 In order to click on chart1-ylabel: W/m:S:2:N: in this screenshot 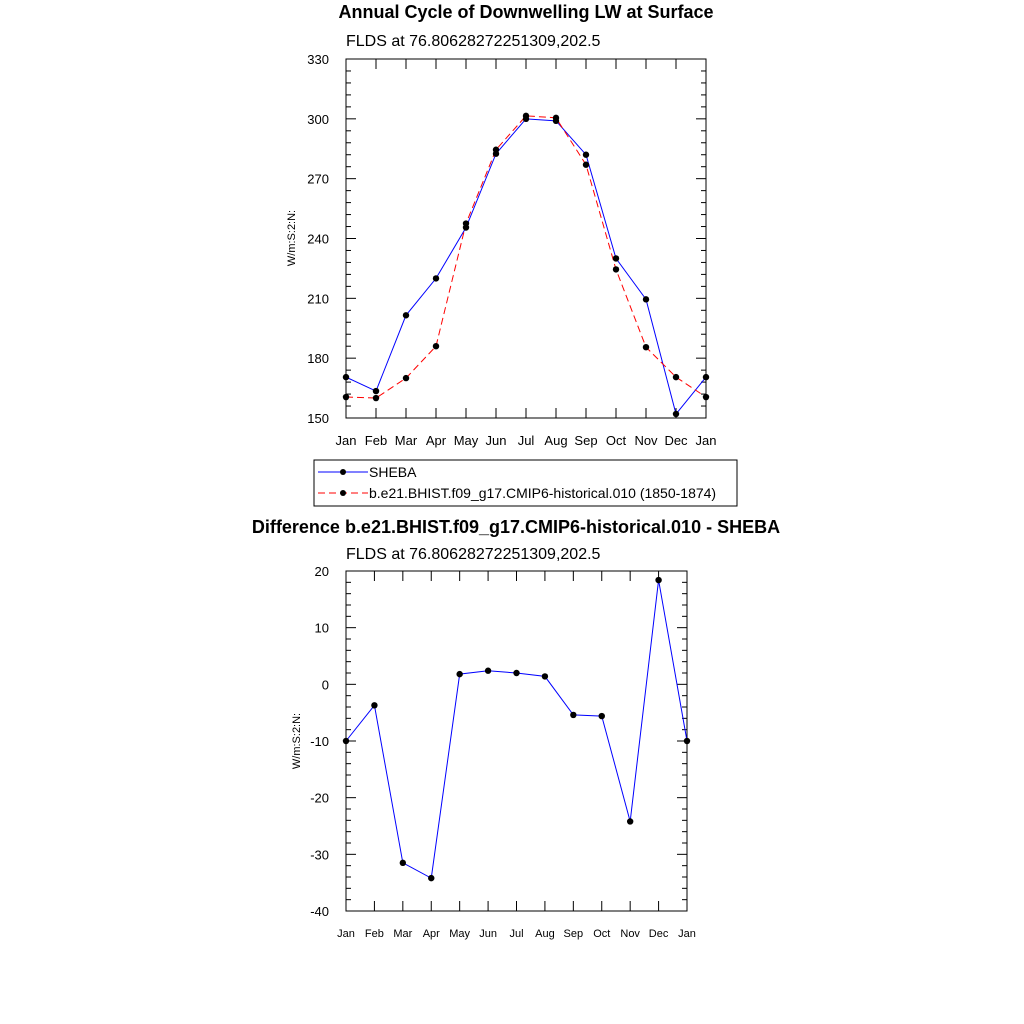, I will do `click(292, 238)`.